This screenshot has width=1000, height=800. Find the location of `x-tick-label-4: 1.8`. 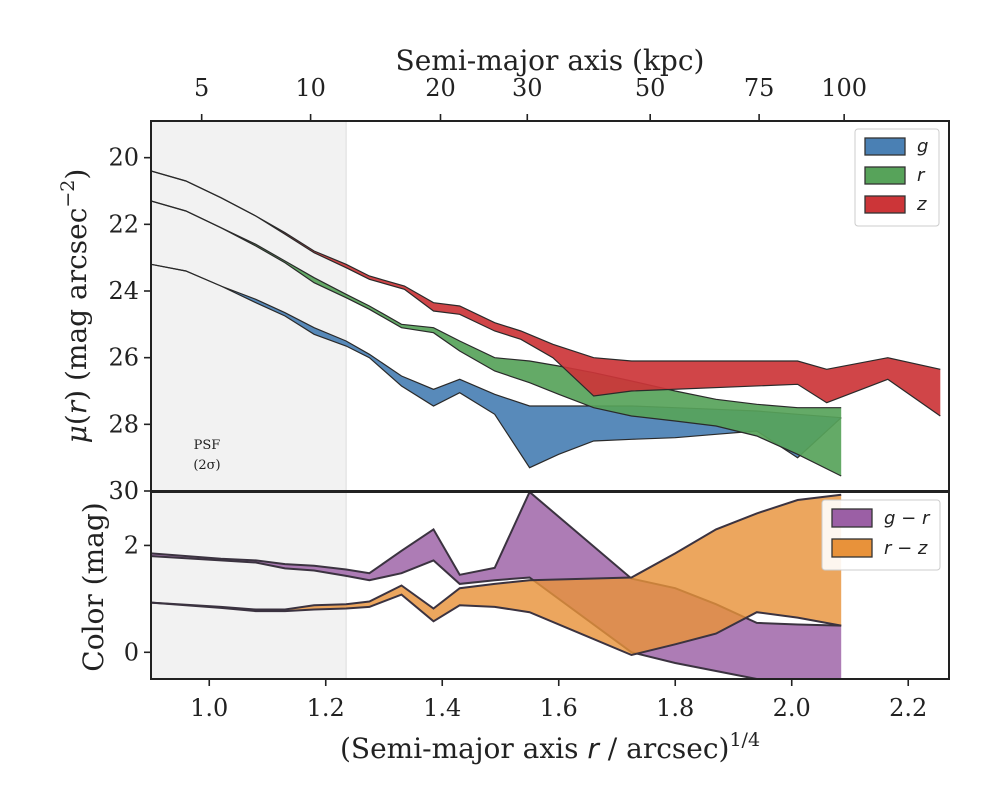

x-tick-label-4: 1.8 is located at coordinates (675, 708).